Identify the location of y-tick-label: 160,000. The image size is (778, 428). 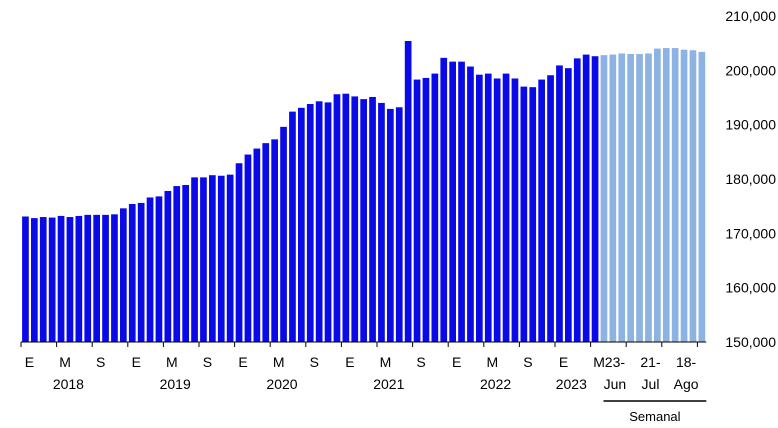
(750, 288).